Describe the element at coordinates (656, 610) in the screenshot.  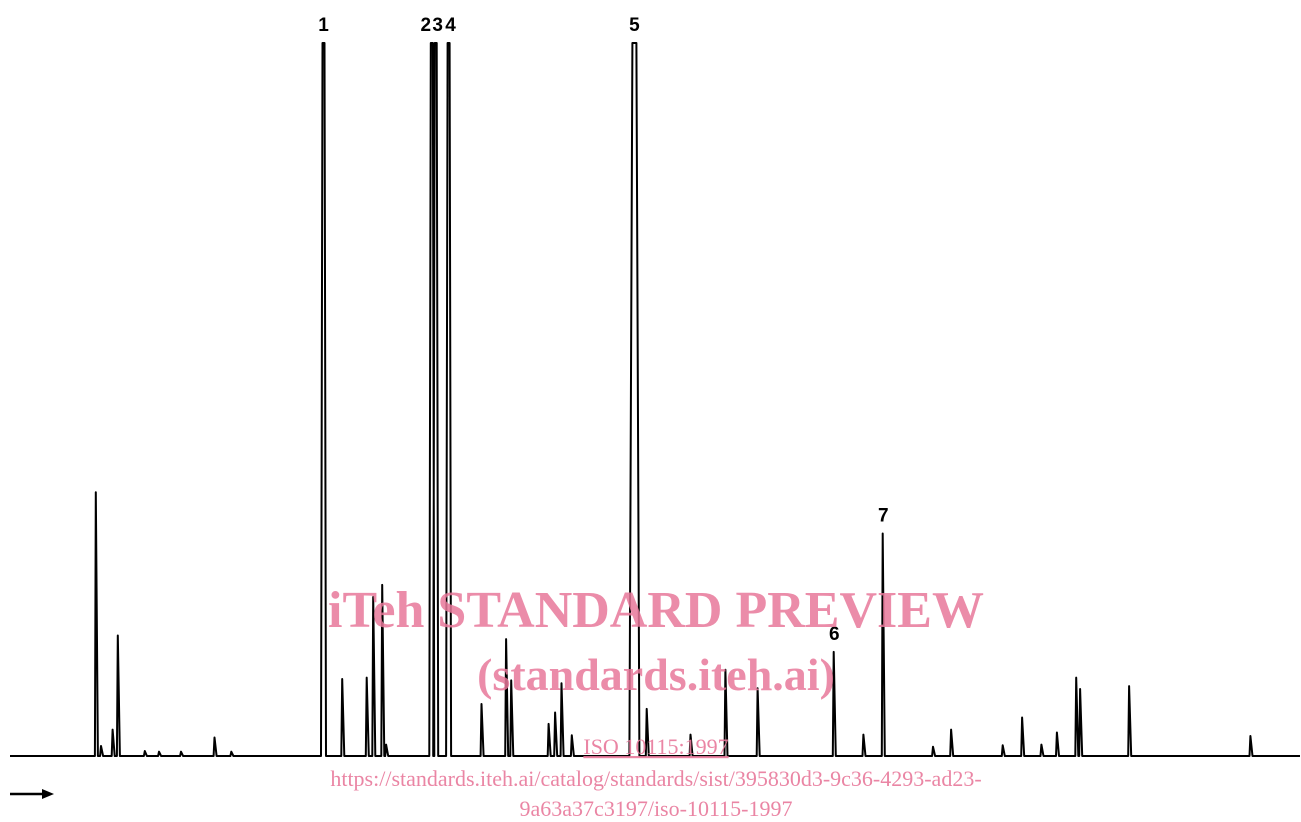
I see `watermark-title: iTeh STANDARD PREVIEW` at that location.